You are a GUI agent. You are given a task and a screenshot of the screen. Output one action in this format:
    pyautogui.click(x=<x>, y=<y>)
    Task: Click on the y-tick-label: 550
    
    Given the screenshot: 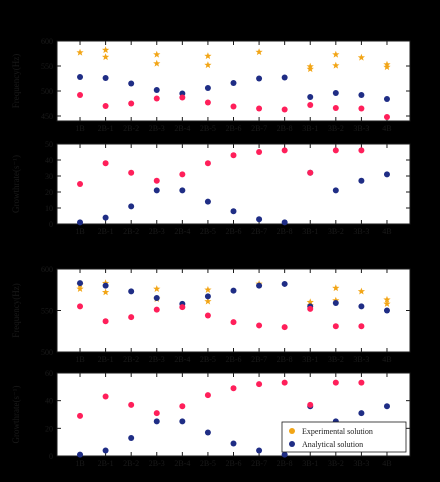 What is the action you would take?
    pyautogui.click(x=47, y=311)
    